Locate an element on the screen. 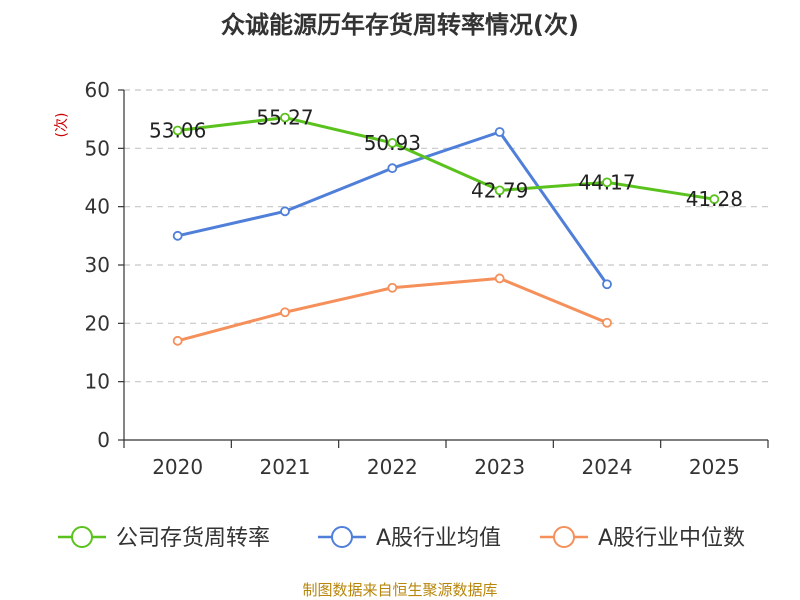  y-tick-label: 0 is located at coordinates (103, 440).